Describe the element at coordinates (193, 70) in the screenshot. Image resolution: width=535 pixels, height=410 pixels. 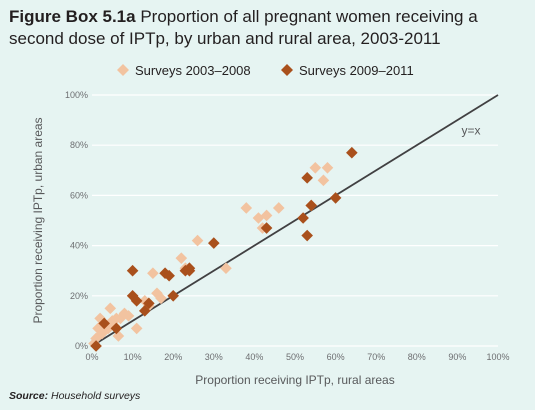
I see `legend-item-2003-2008-label: Surveys 2003–2008` at that location.